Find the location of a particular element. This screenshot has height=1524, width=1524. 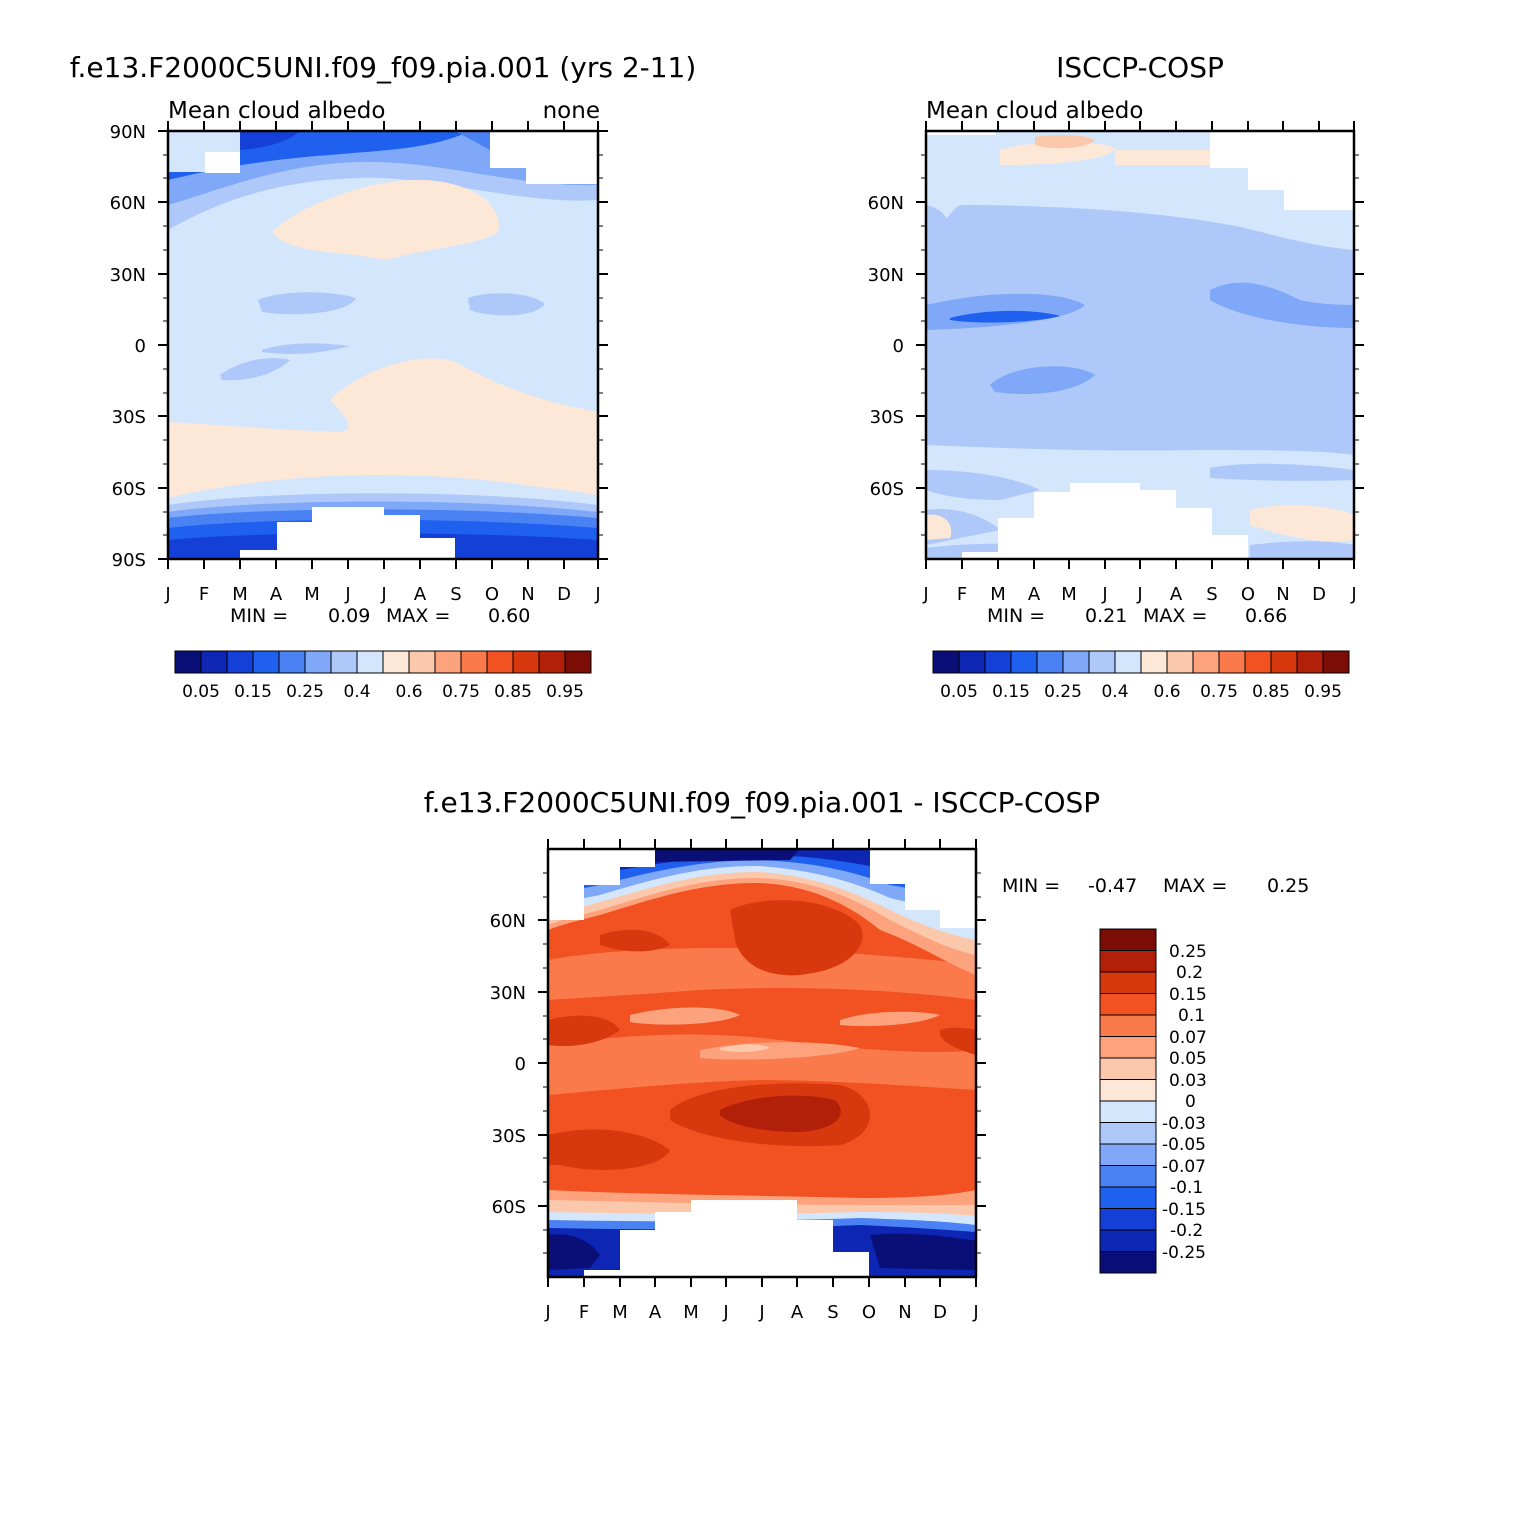

panel-obs-colorbar is located at coordinates (1141, 662).